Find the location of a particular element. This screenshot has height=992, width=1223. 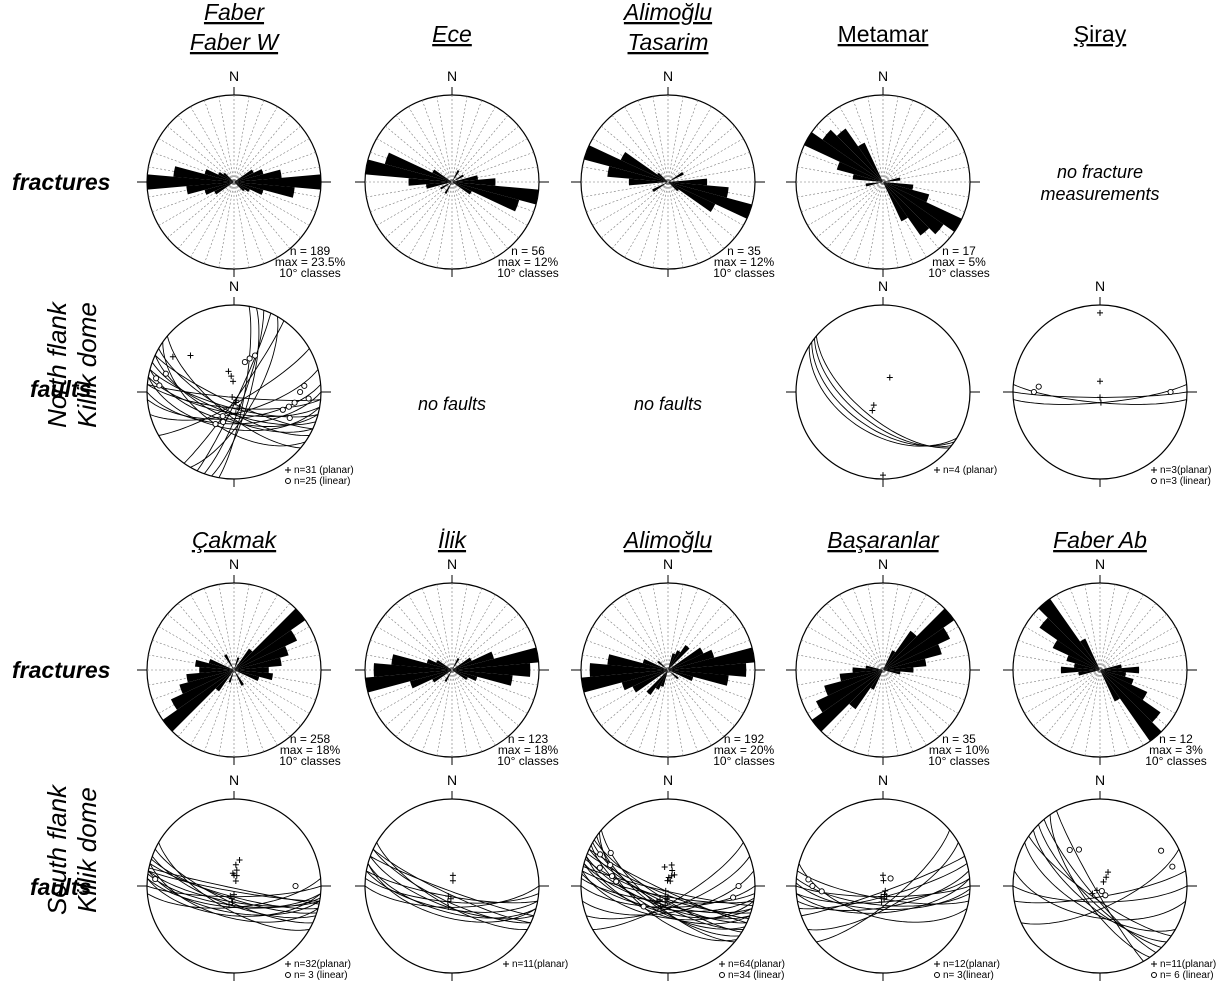

stereonet-outline is located at coordinates (452, 886).